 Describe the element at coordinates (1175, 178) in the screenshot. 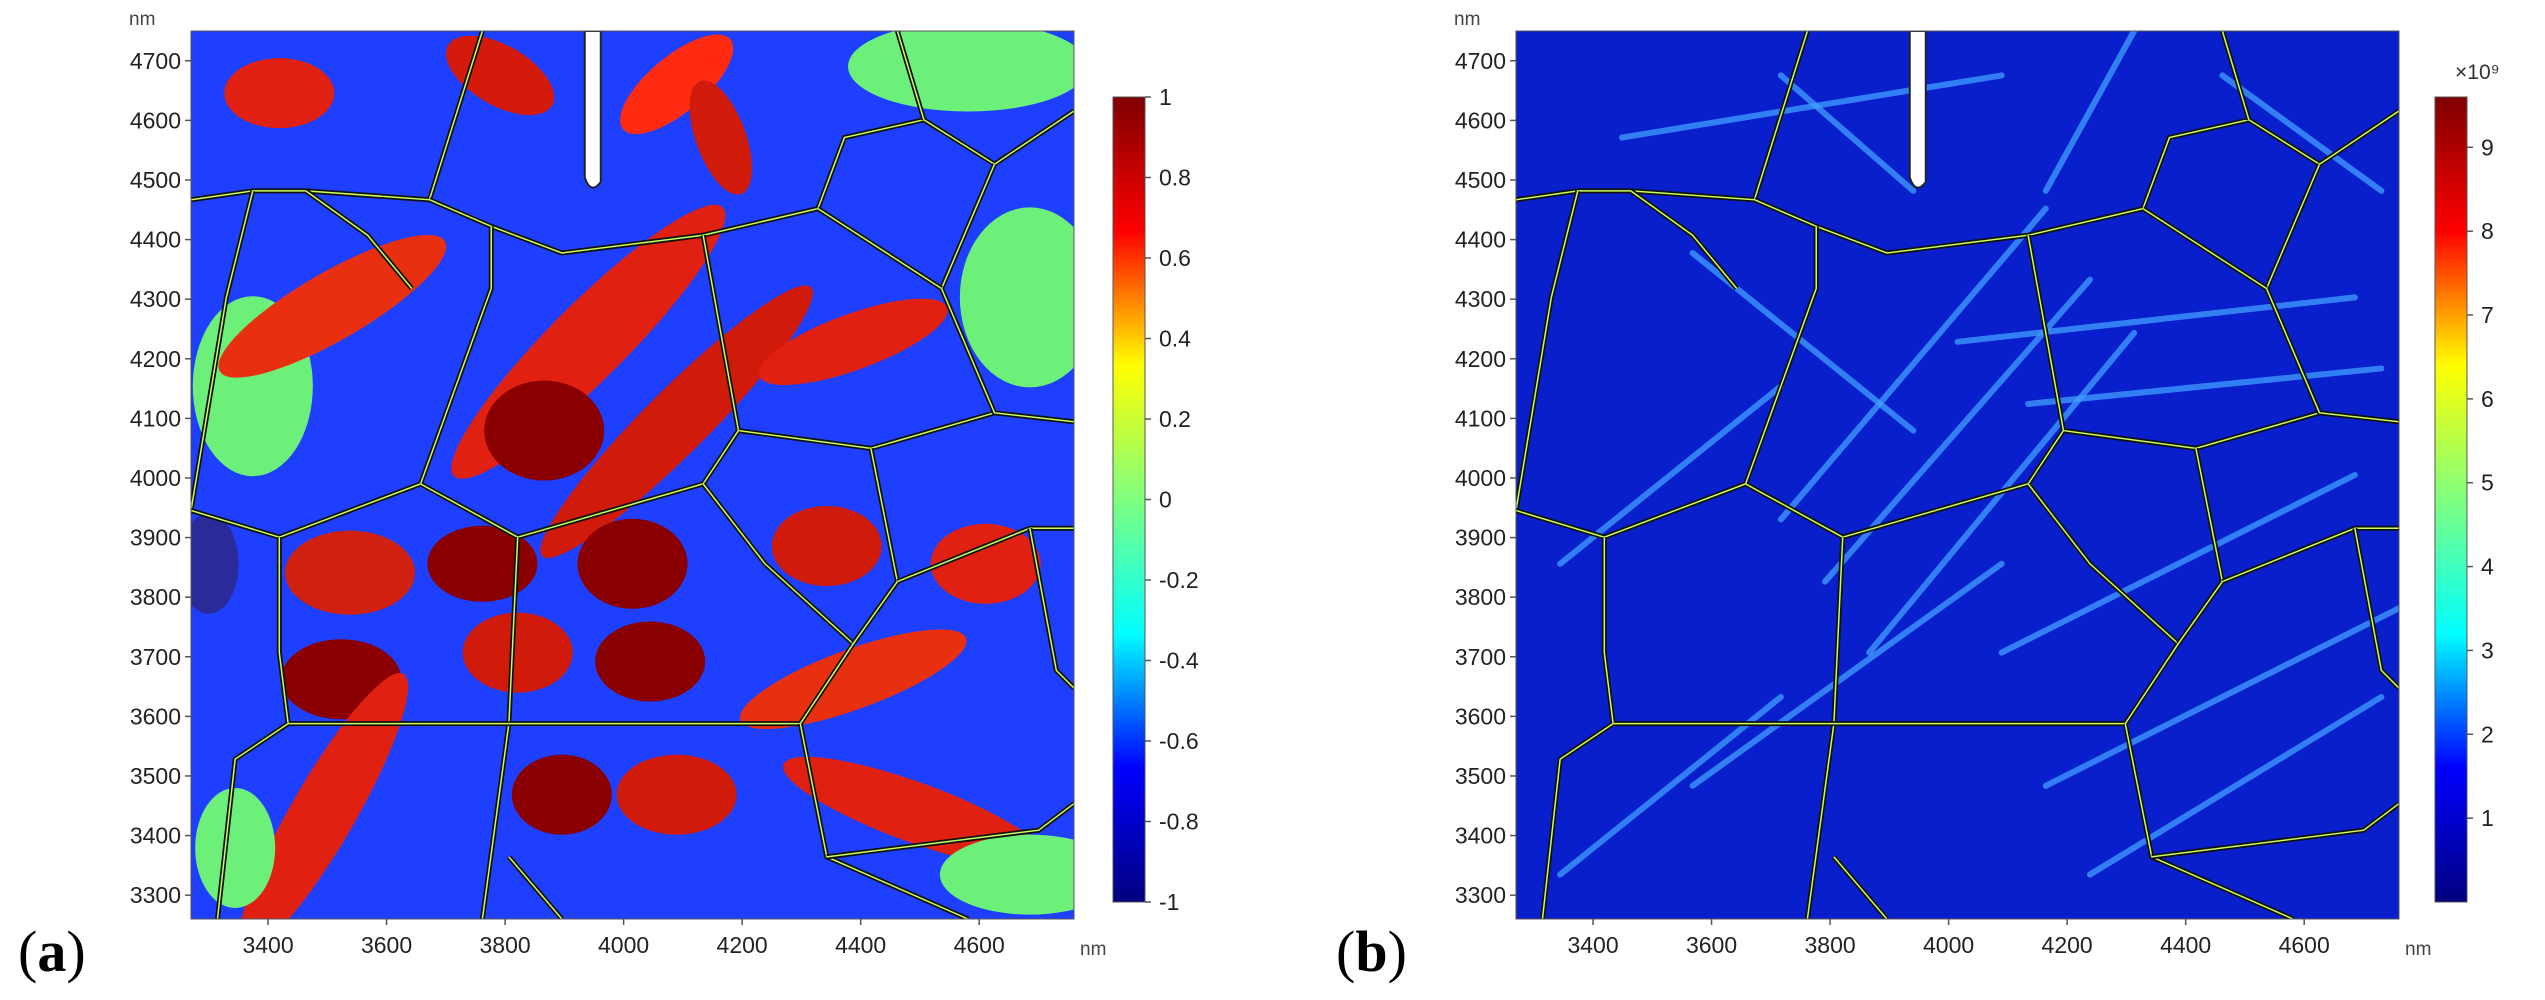

I see `colorbar-tick-label: 0.8` at that location.